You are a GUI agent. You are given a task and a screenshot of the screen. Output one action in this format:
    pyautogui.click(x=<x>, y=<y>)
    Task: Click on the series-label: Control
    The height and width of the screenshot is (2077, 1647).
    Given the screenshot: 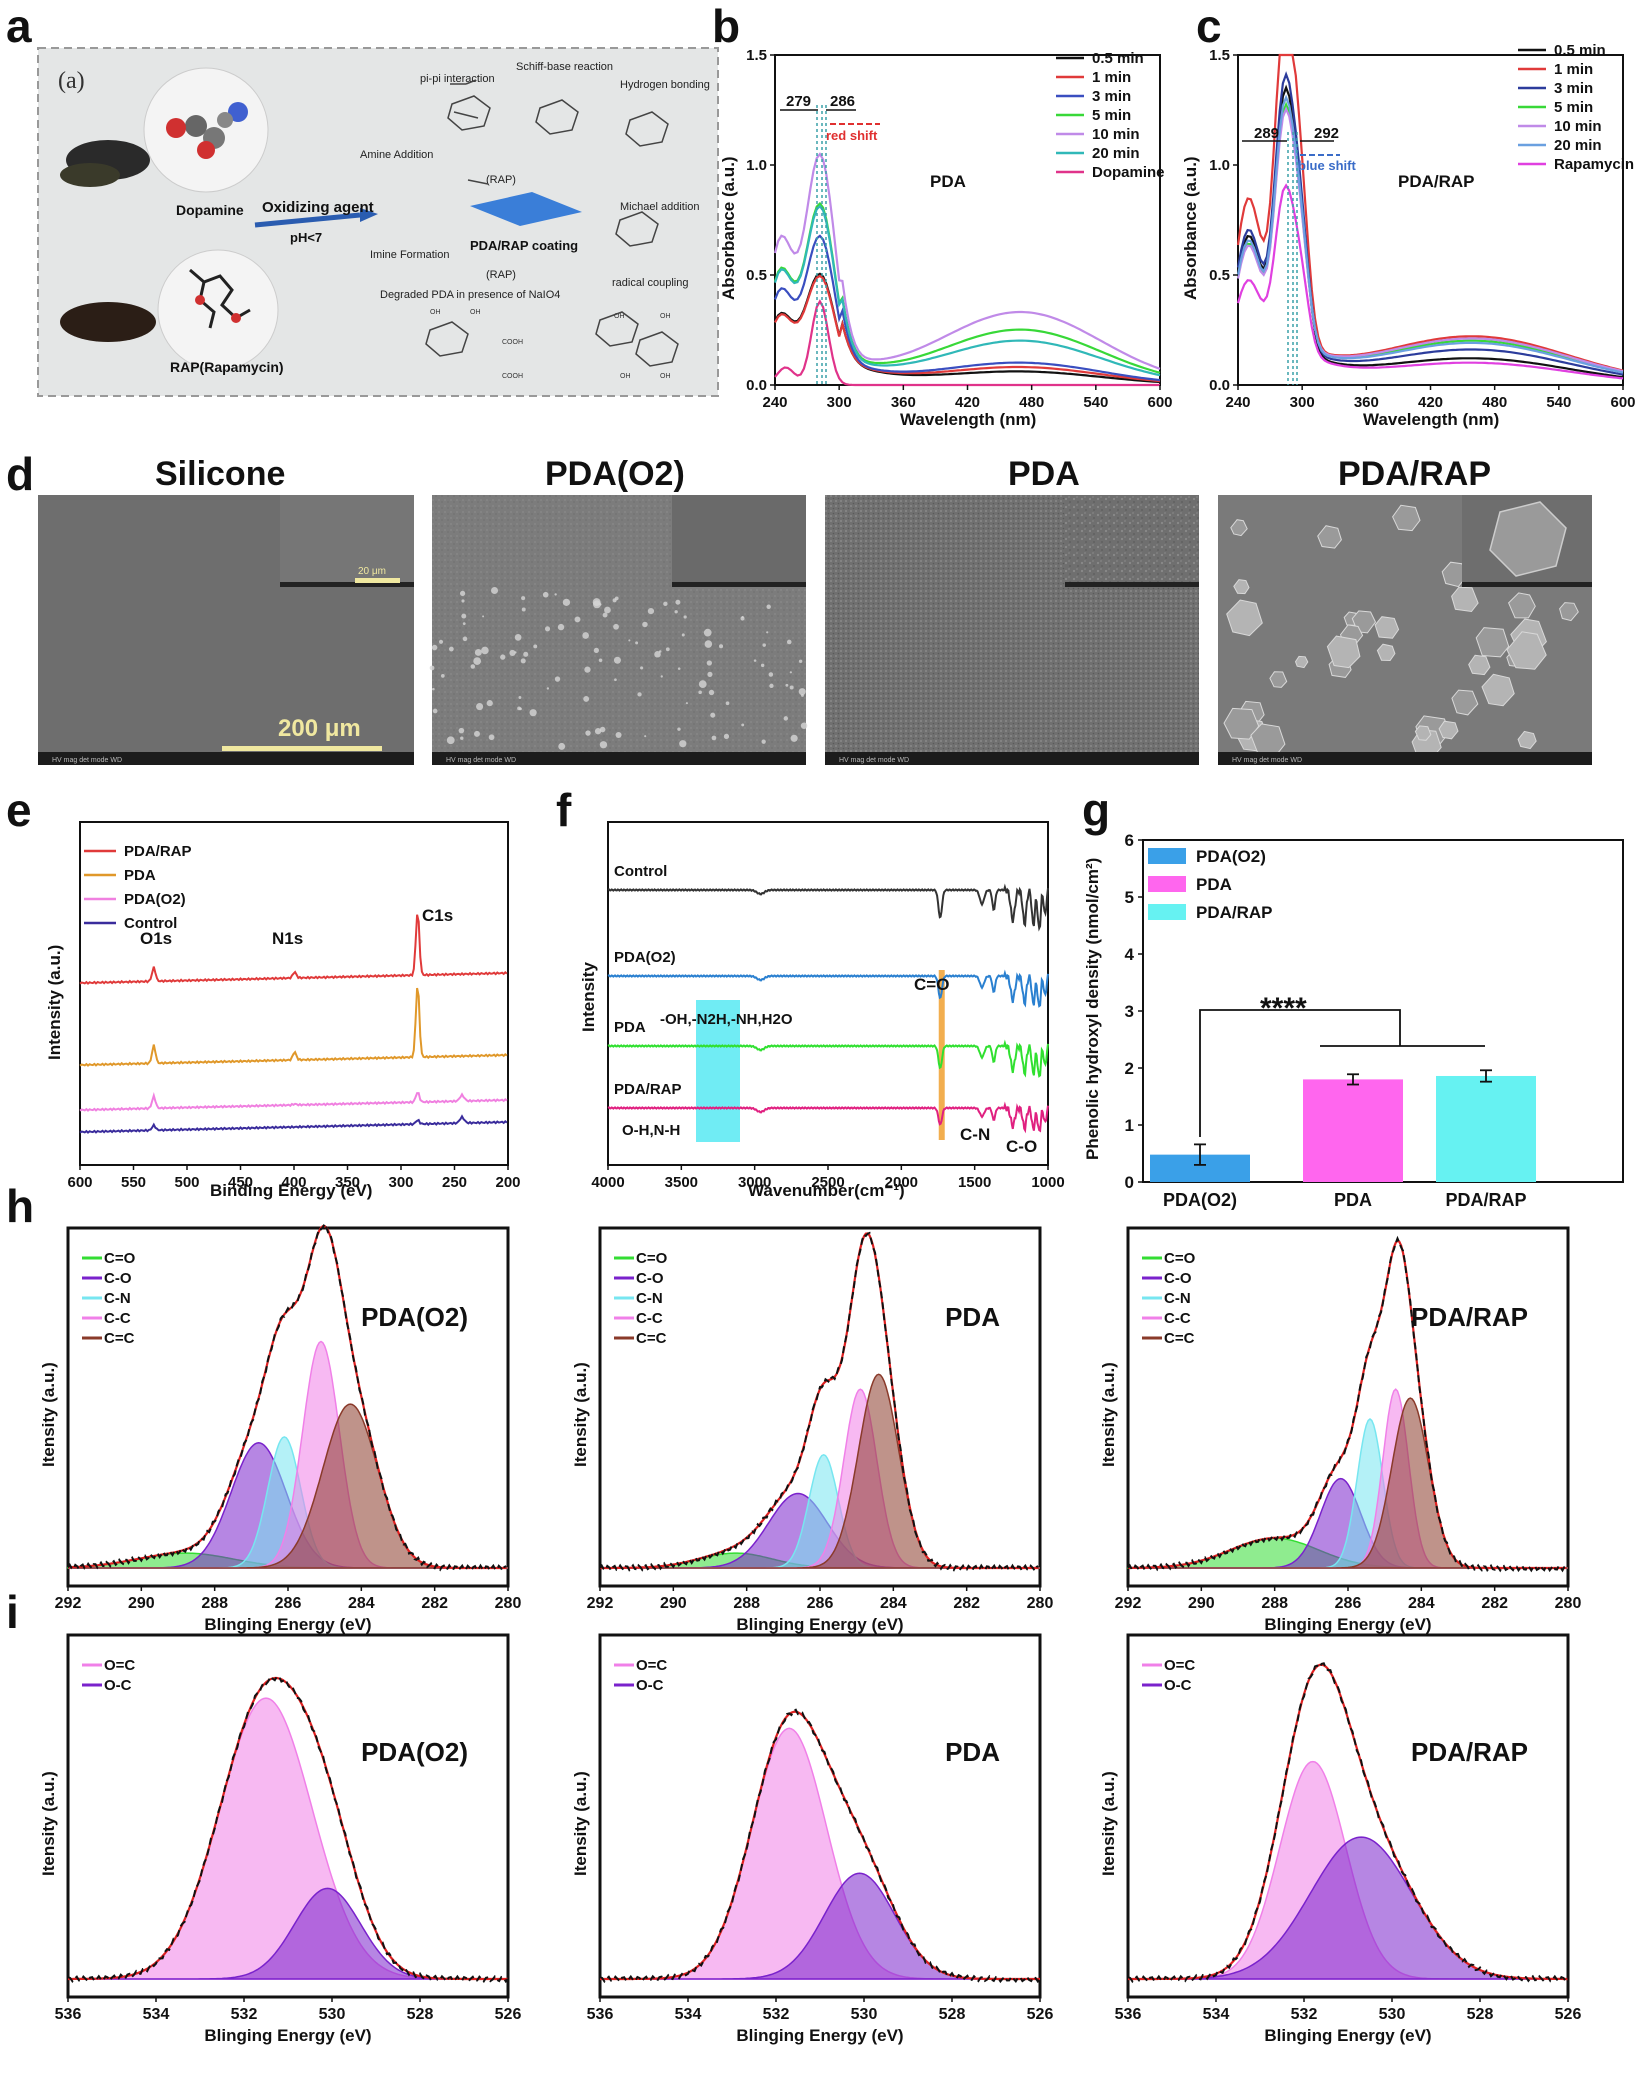 What is the action you would take?
    pyautogui.click(x=640, y=871)
    